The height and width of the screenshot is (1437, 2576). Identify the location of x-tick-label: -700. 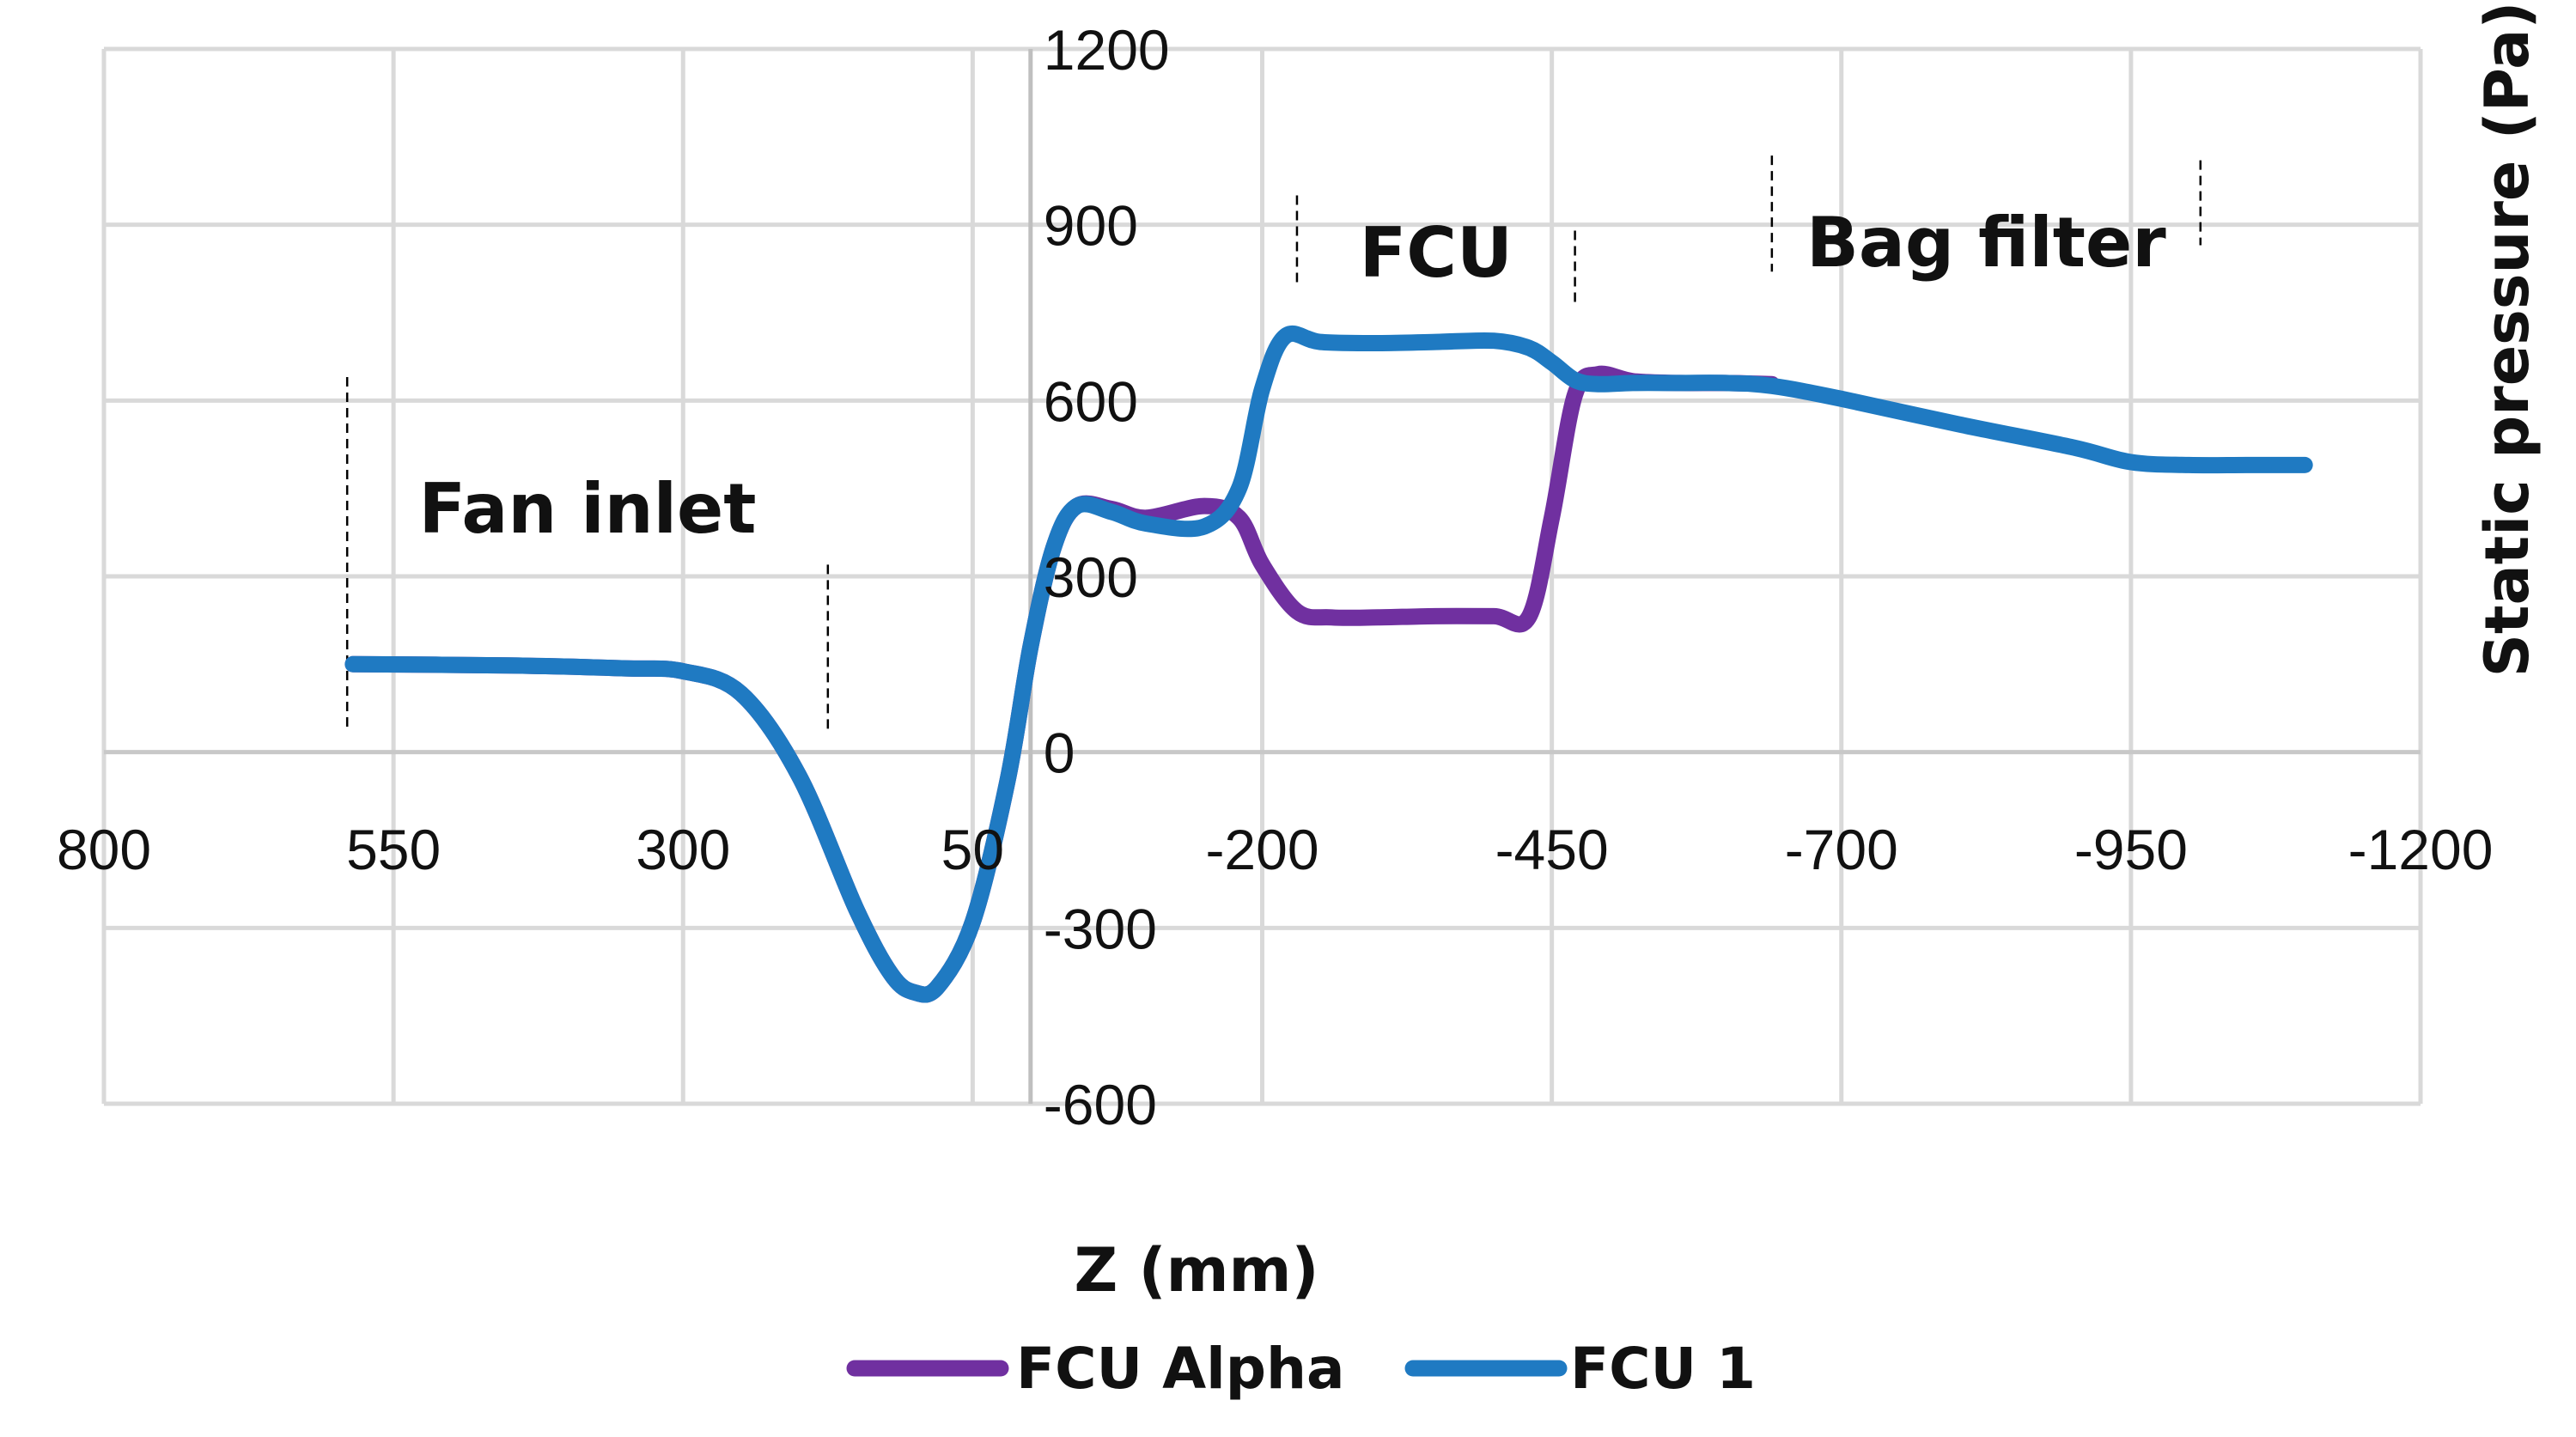
(1841, 849).